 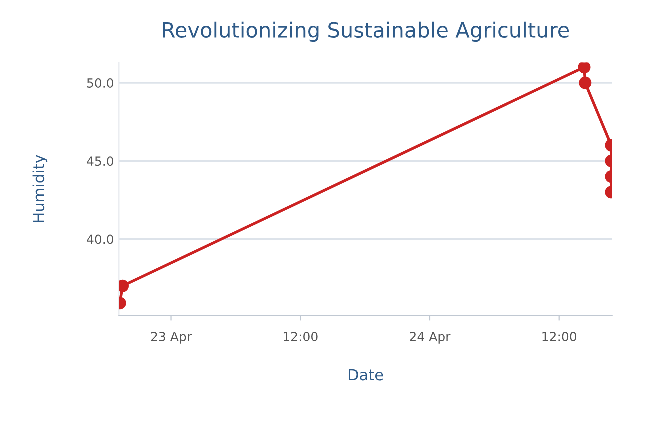 What do you see at coordinates (100, 161) in the screenshot?
I see `y-tick-label: 45.0` at bounding box center [100, 161].